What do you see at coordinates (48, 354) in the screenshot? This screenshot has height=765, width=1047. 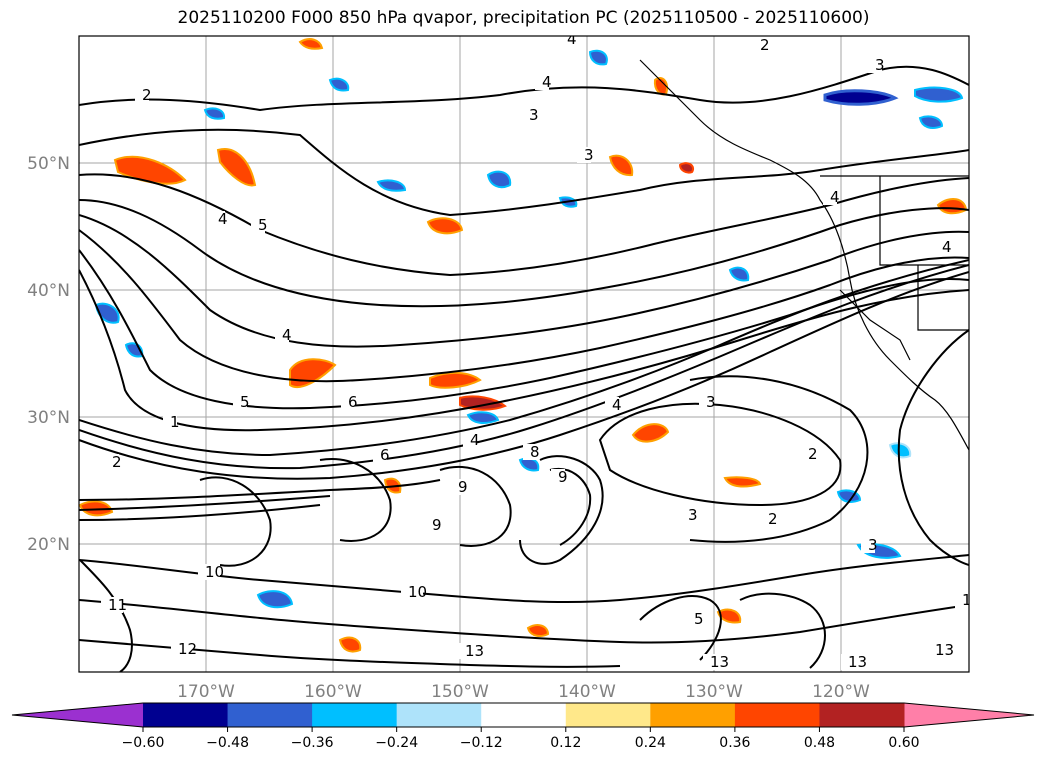 I see `latitude-labels: 50°N 40°N 30°N 20°N` at bounding box center [48, 354].